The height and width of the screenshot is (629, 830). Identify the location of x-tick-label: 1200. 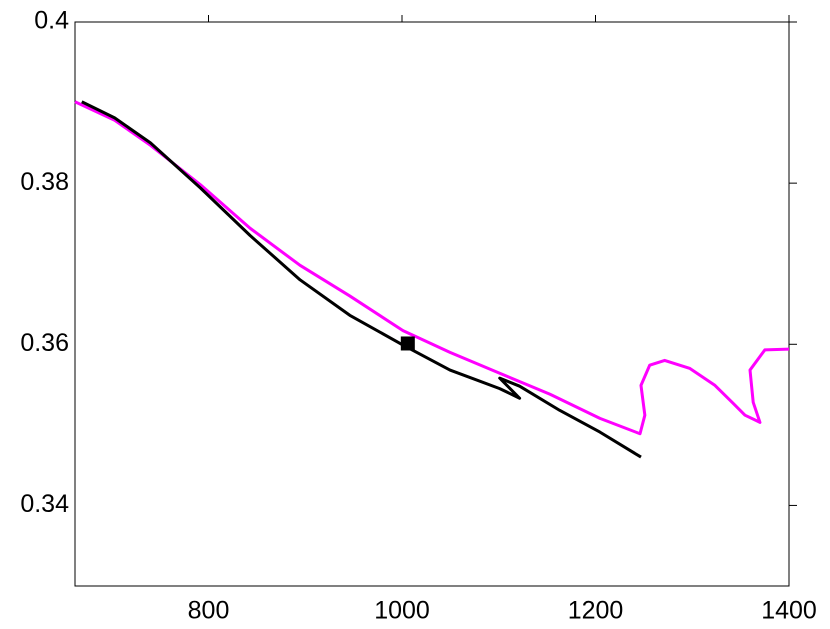
(596, 611).